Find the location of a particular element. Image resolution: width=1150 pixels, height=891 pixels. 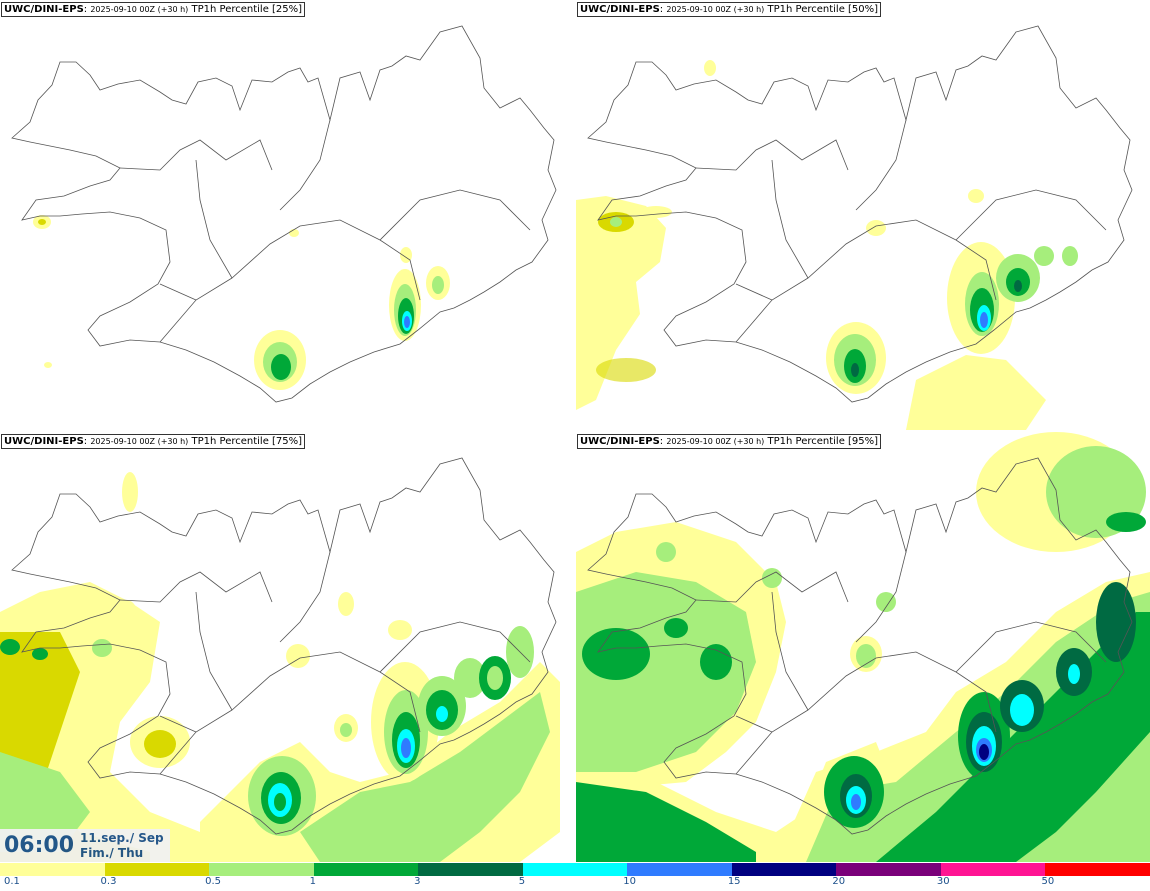

panel-divider-vertical is located at coordinates (574, 431).